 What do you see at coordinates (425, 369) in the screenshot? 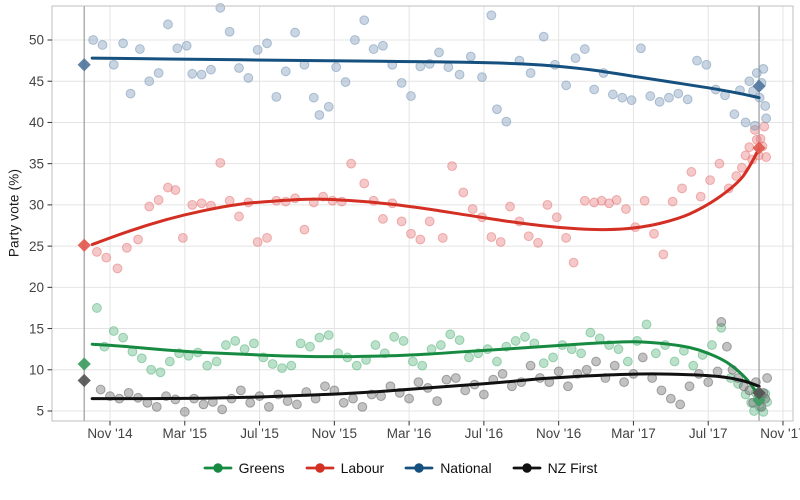
I see `trend-line-greens` at bounding box center [425, 369].